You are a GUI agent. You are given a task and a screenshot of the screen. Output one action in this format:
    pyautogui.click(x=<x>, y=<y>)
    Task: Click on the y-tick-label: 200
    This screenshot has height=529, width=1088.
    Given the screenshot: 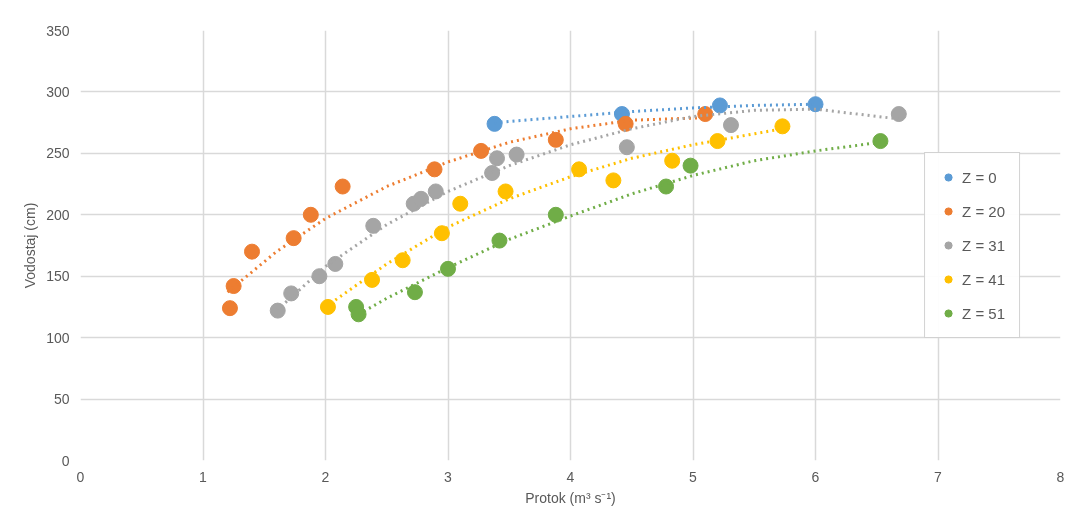 What is the action you would take?
    pyautogui.click(x=58, y=214)
    